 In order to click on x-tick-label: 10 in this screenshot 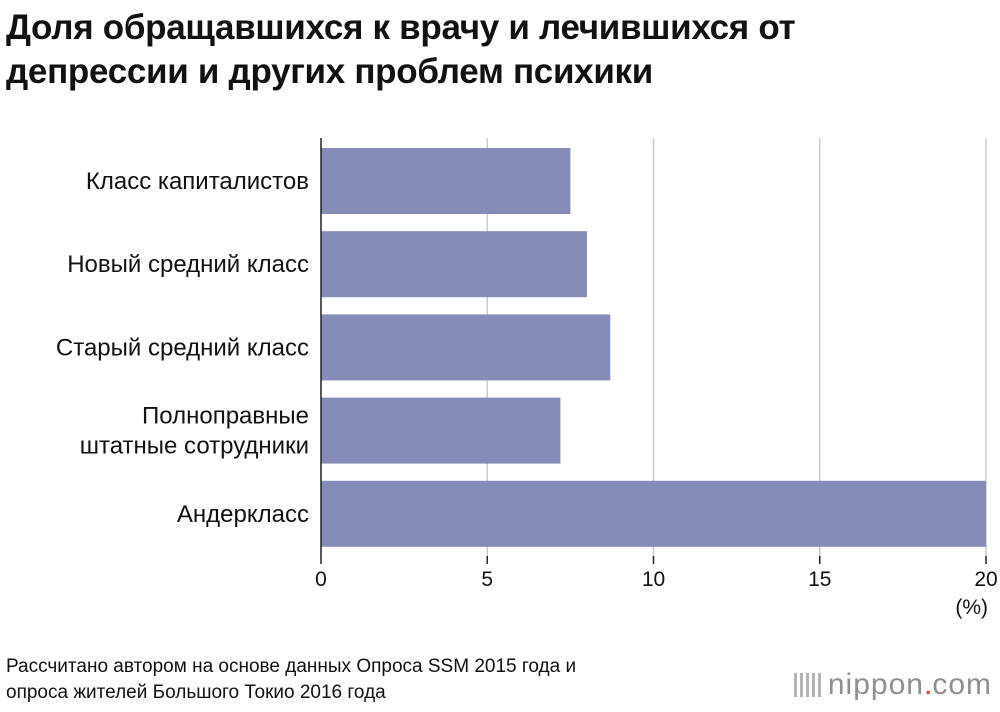, I will do `click(653, 579)`.